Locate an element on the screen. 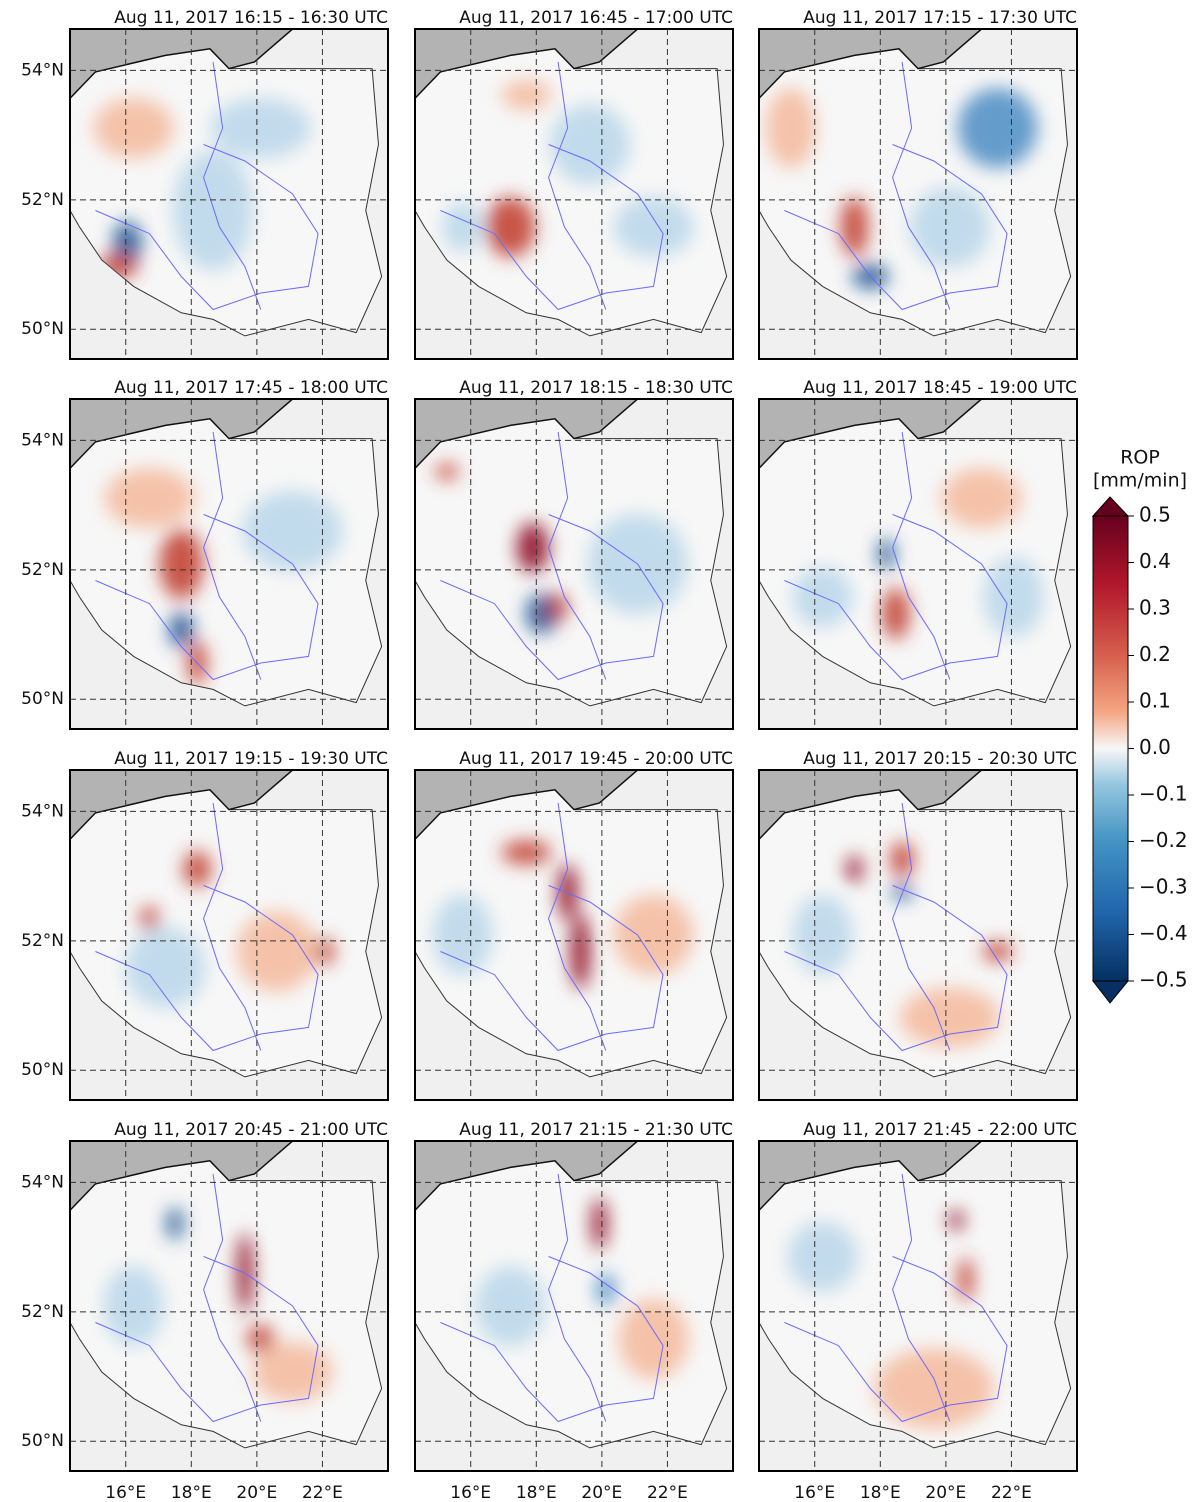 The width and height of the screenshot is (1204, 1502). map-panel: Aug 11, 2017 16:45 - 17:00 UTC is located at coordinates (574, 184).